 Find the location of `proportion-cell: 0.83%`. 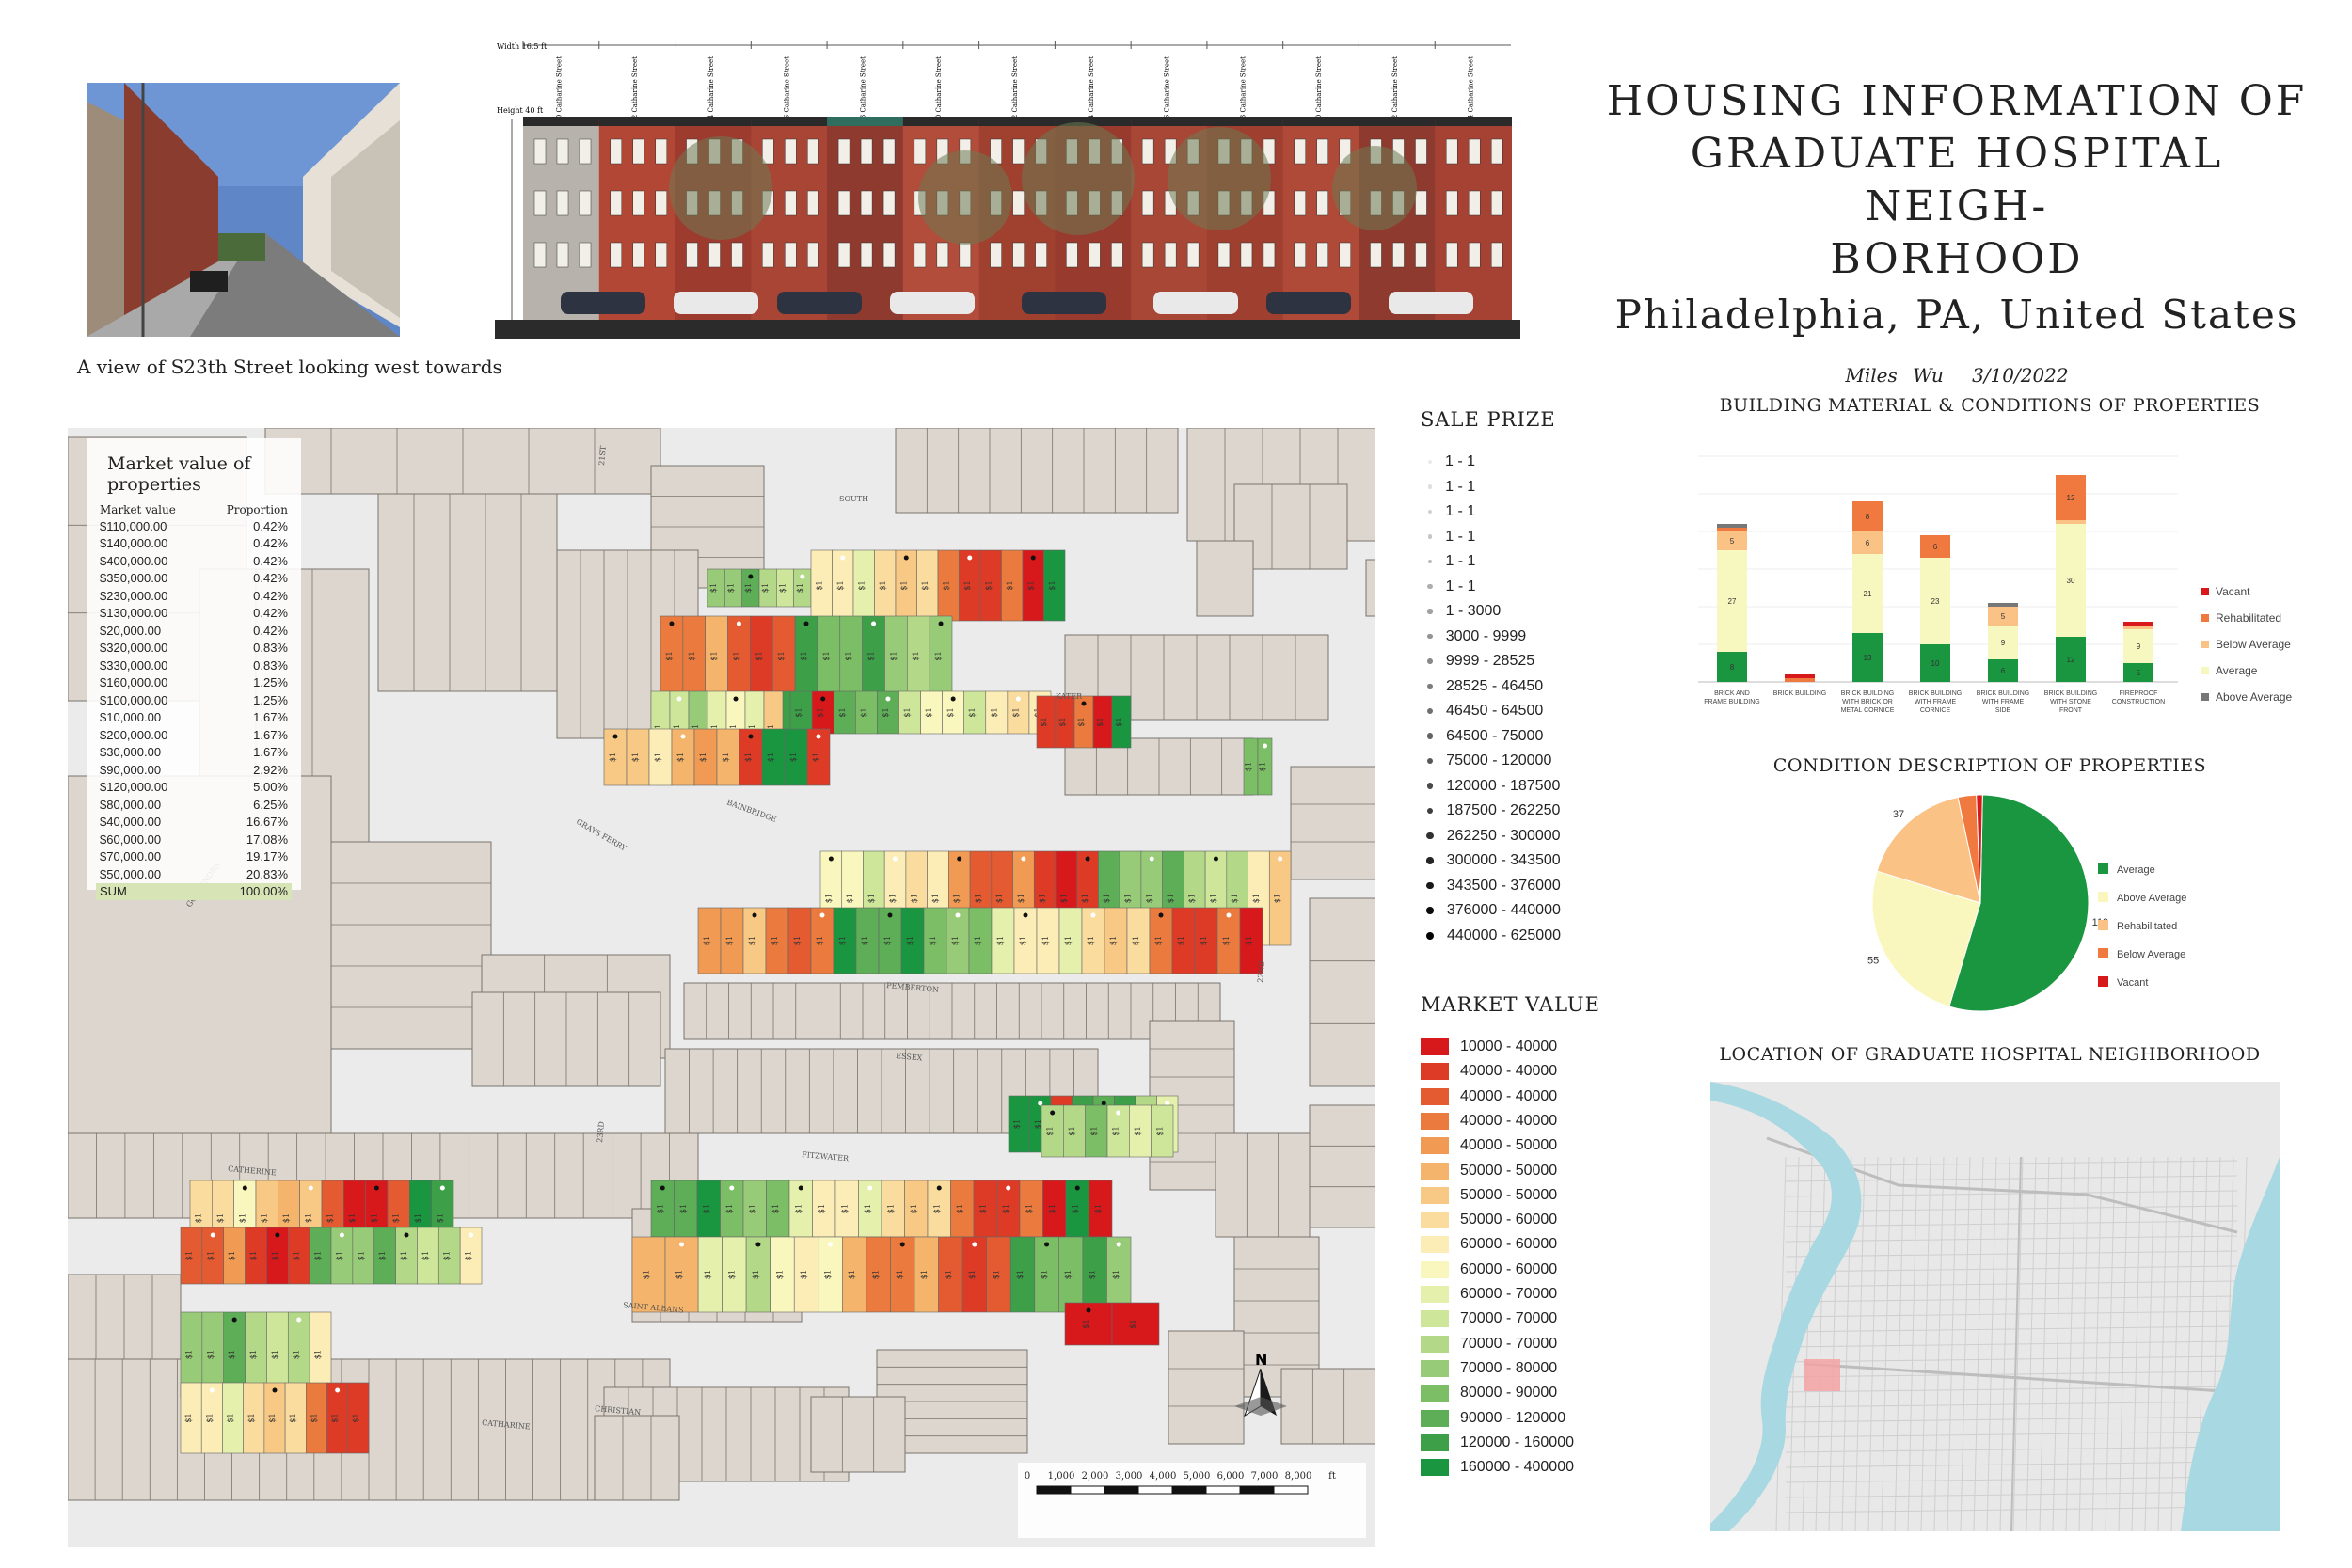

proportion-cell: 0.83% is located at coordinates (270, 648).